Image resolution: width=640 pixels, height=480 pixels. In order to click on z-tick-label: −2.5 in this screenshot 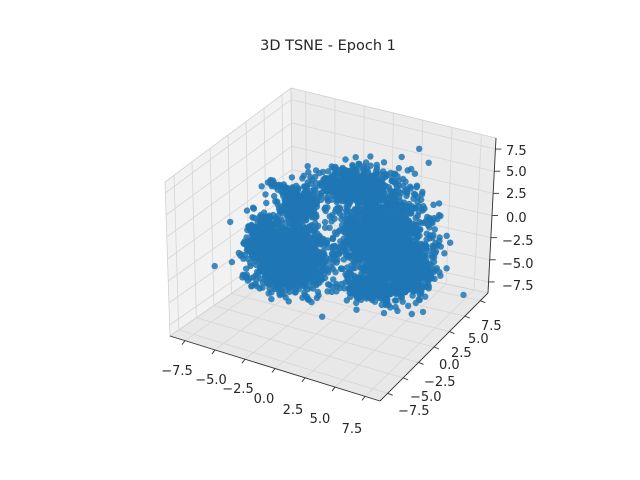, I will do `click(518, 241)`.